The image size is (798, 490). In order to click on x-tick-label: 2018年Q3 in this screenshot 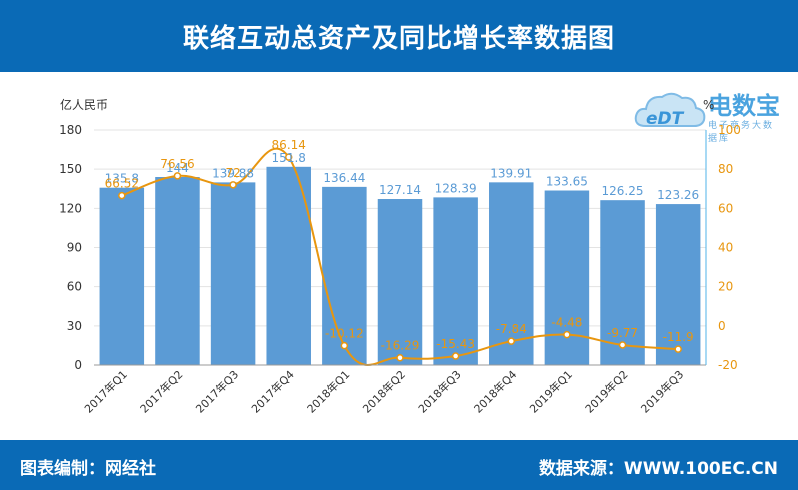, I will do `click(439, 391)`.